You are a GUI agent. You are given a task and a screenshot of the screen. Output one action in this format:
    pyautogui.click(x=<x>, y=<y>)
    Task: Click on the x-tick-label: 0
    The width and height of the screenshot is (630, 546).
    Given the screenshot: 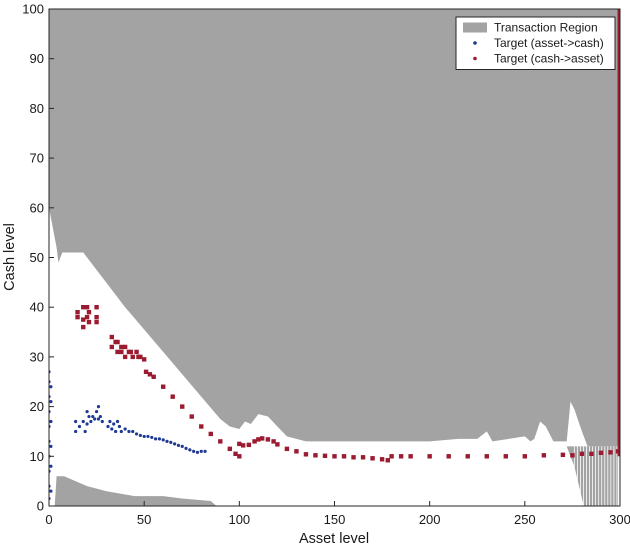 What is the action you would take?
    pyautogui.click(x=48, y=519)
    